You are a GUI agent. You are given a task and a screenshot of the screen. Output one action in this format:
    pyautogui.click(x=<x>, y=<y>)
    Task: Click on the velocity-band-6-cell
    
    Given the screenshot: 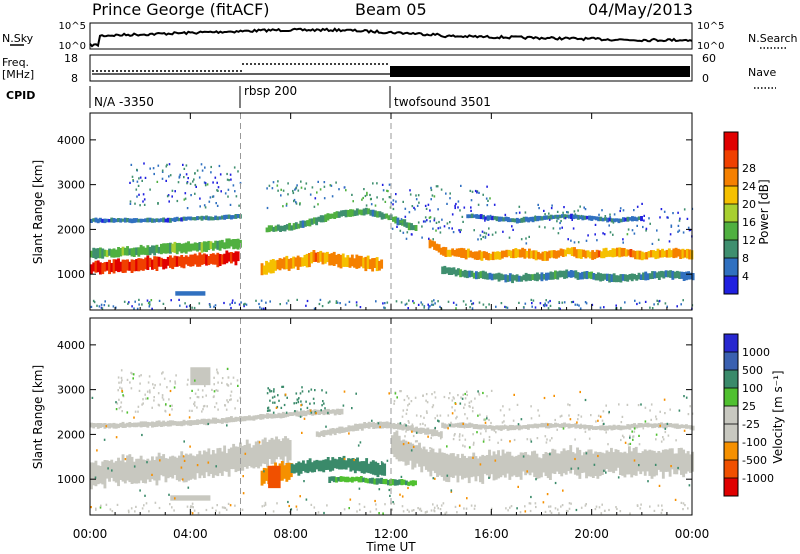 What is the action you would take?
    pyautogui.click(x=362, y=427)
    